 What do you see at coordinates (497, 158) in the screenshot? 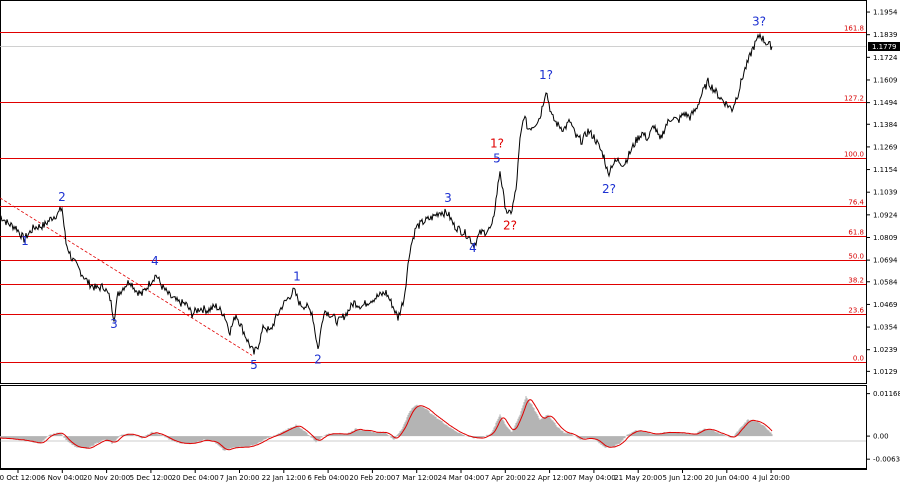
I see `wave-label-9: 5` at bounding box center [497, 158].